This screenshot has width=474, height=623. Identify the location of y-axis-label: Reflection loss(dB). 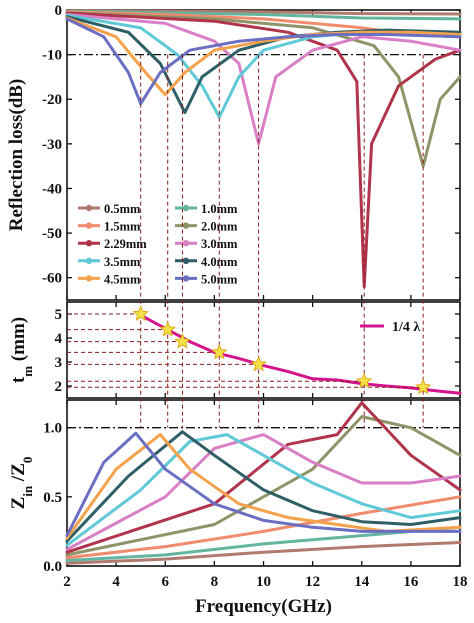
(16, 155).